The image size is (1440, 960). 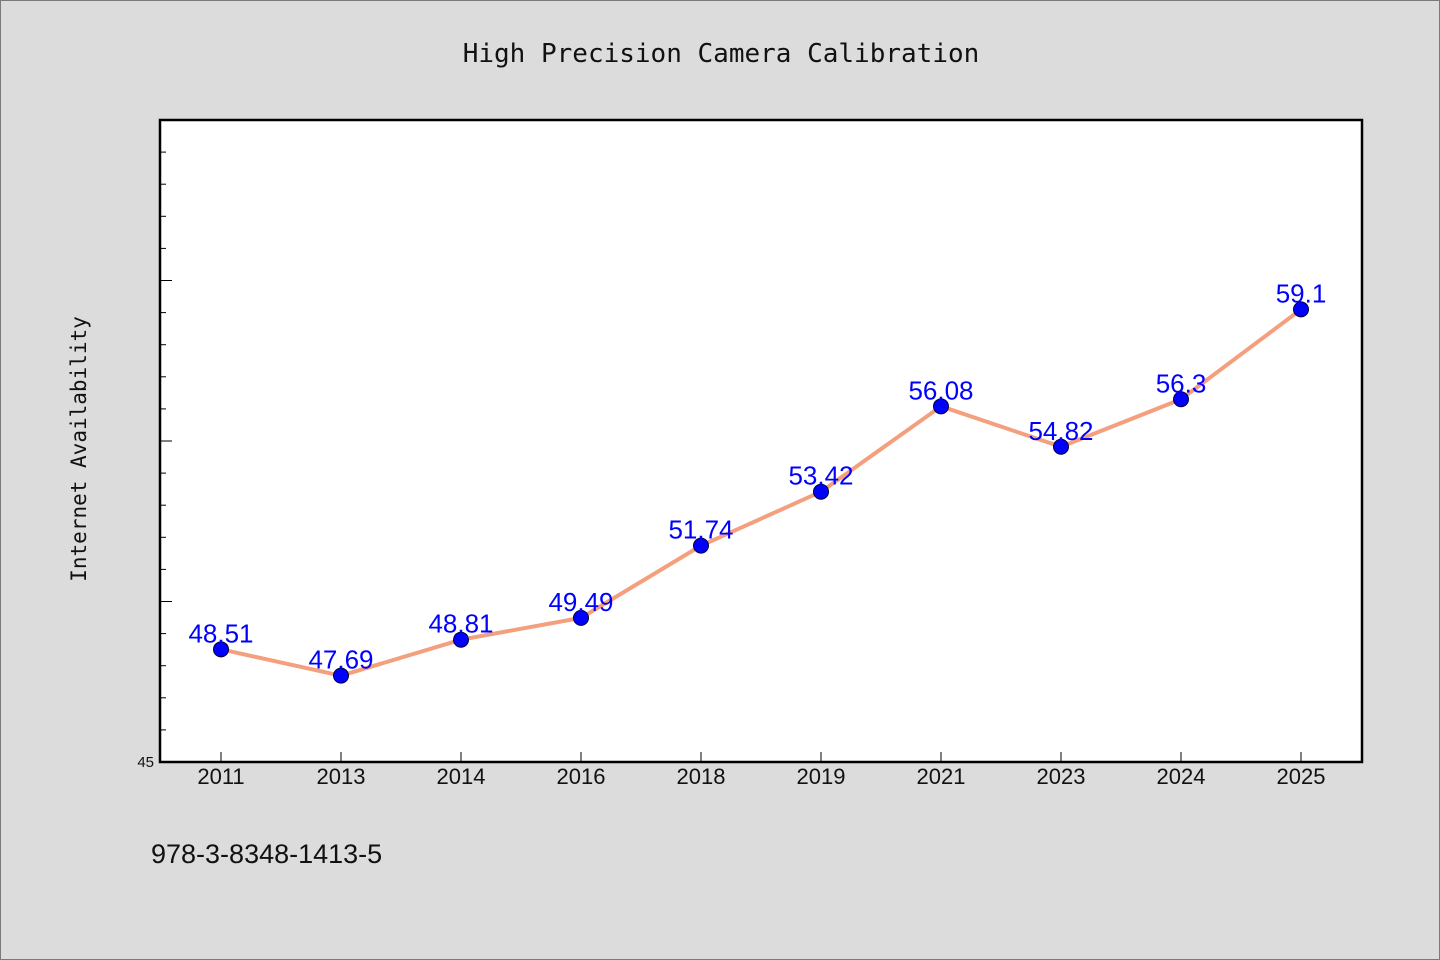 What do you see at coordinates (266, 854) in the screenshot?
I see `isbn-text: 978-3-8348-1413-5` at bounding box center [266, 854].